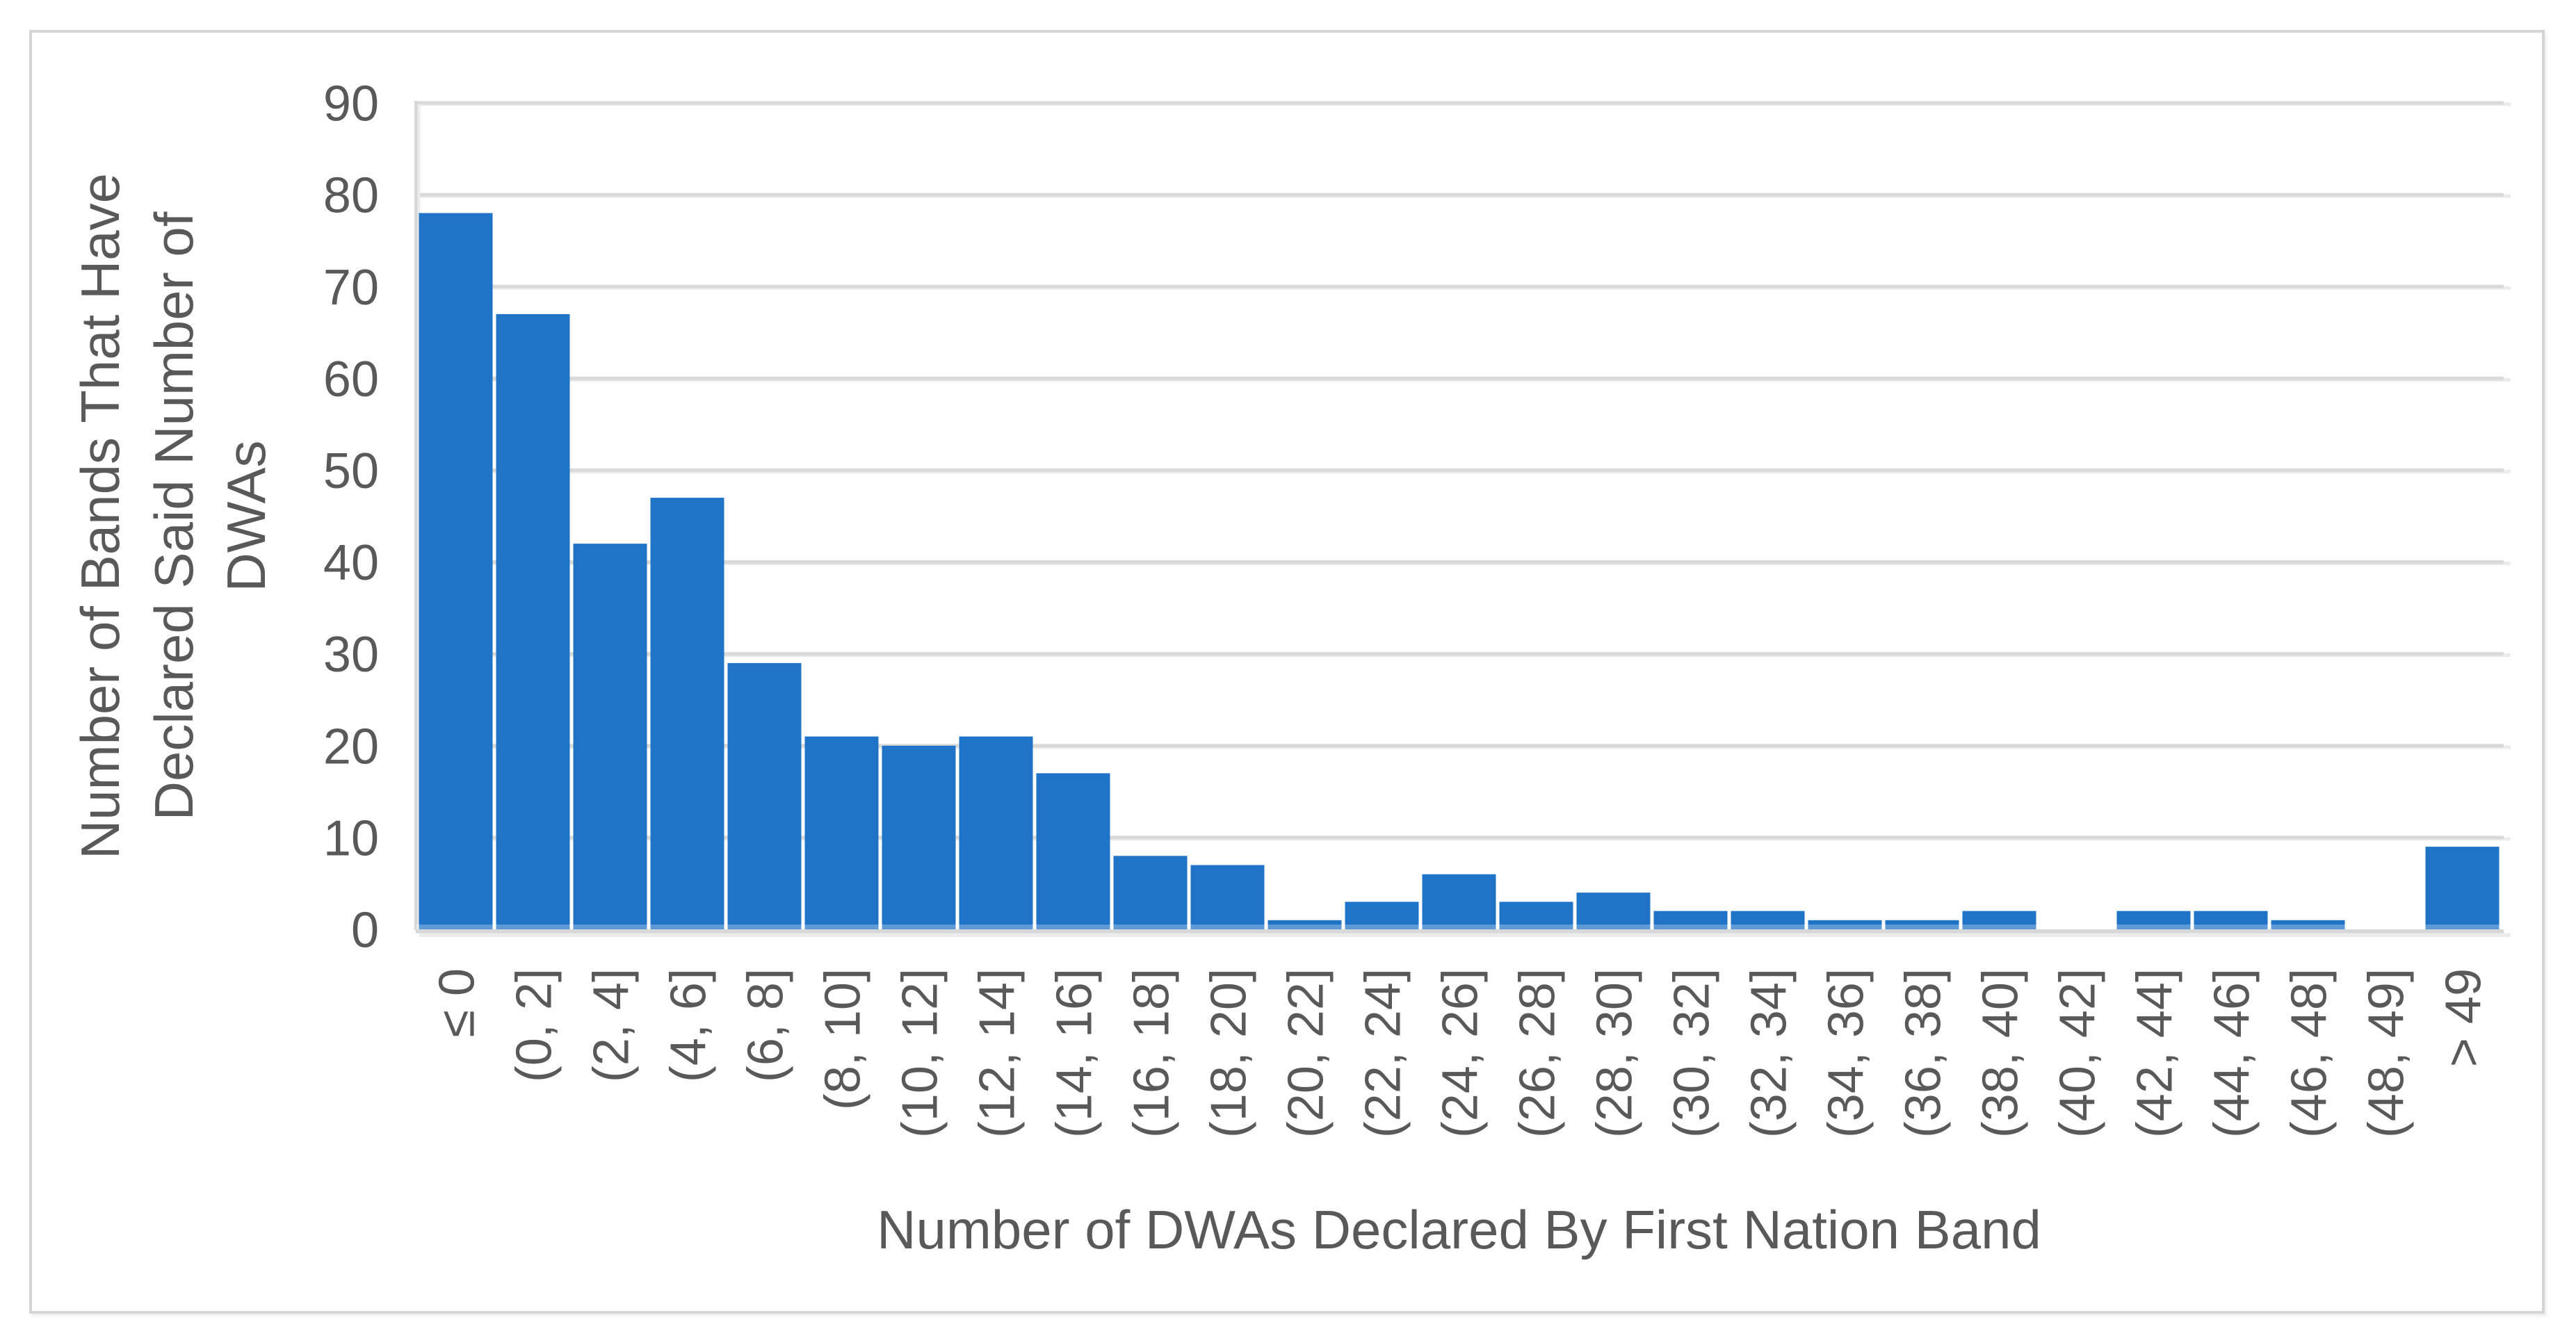  Describe the element at coordinates (996, 832) in the screenshot. I see `bar-(12, 14]` at that location.